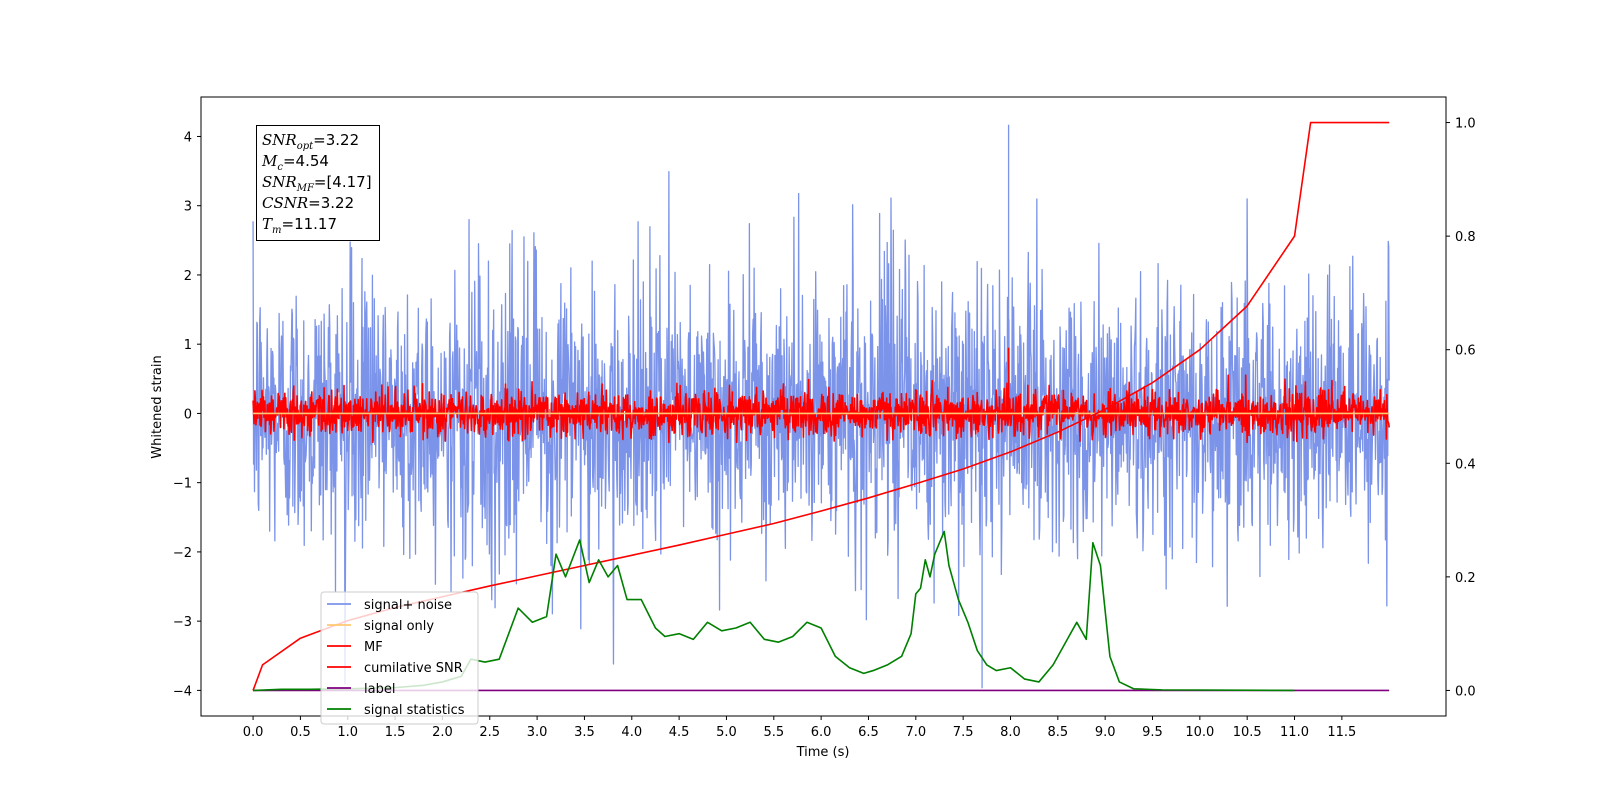 This screenshot has height=800, width=1600. Describe the element at coordinates (1465, 464) in the screenshot. I see `y-tick-label-right: 0.4` at that location.